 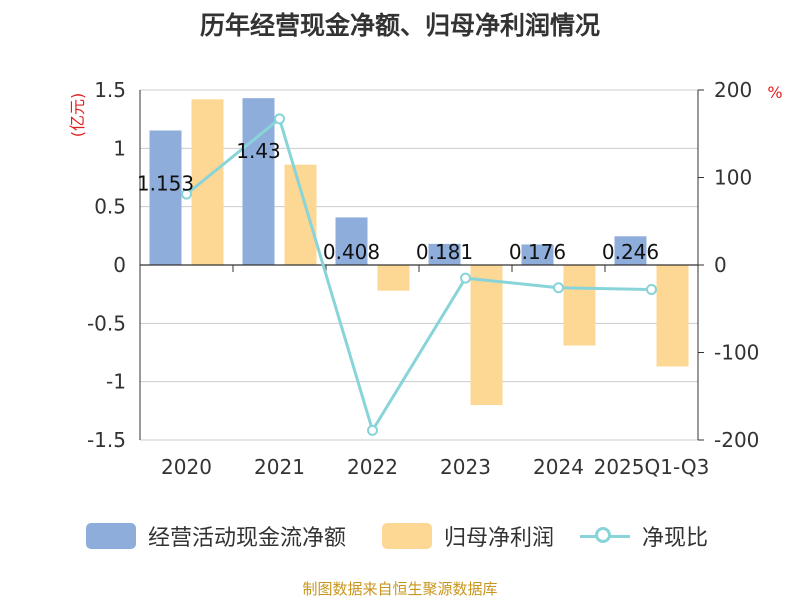 I want to click on bar-cashflow-2022, so click(x=351, y=241).